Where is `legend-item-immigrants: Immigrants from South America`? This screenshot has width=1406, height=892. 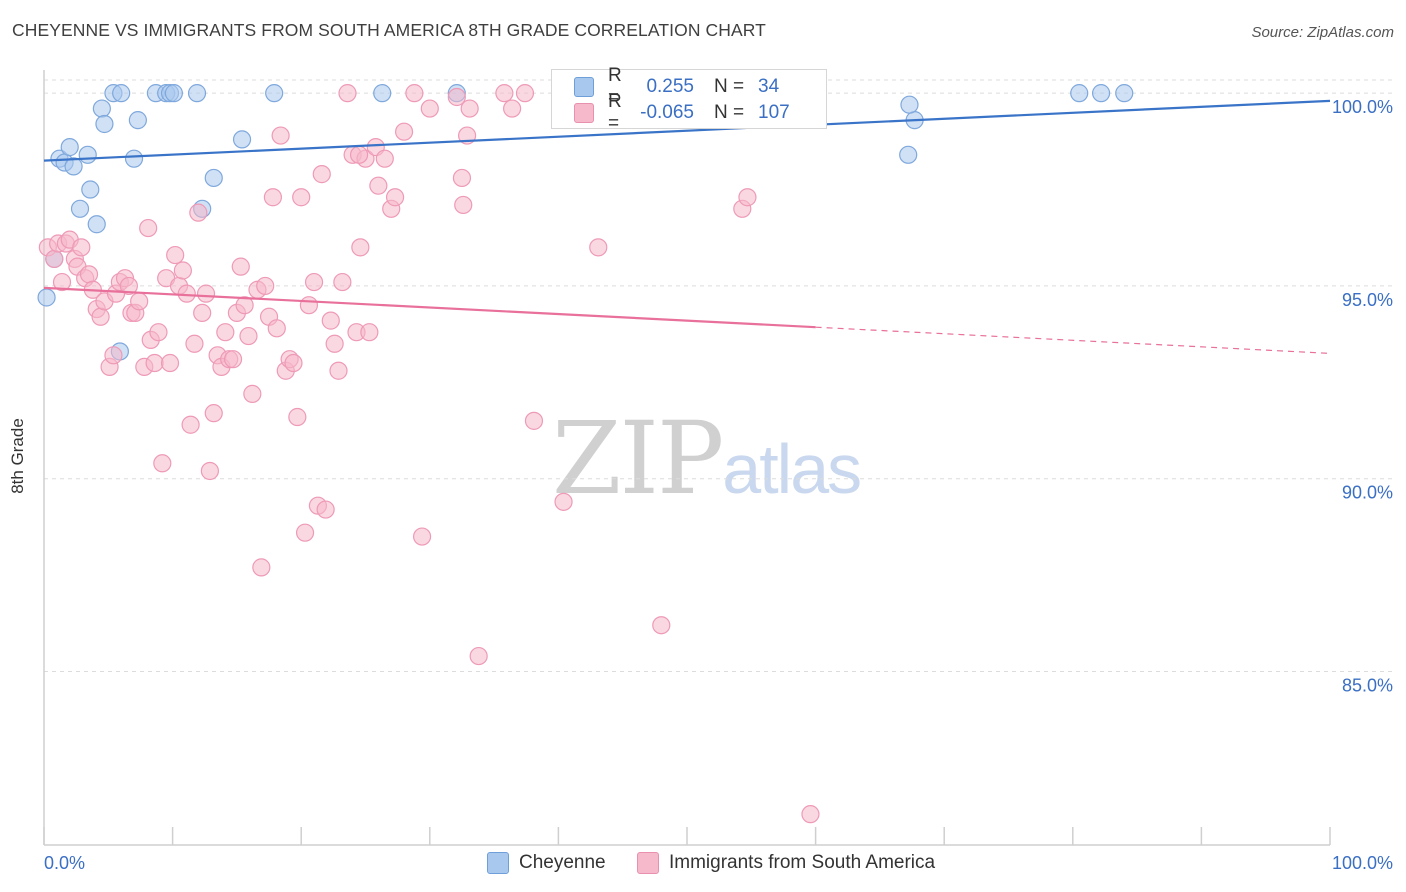 legend-item-immigrants: Immigrants from South America is located at coordinates (786, 863).